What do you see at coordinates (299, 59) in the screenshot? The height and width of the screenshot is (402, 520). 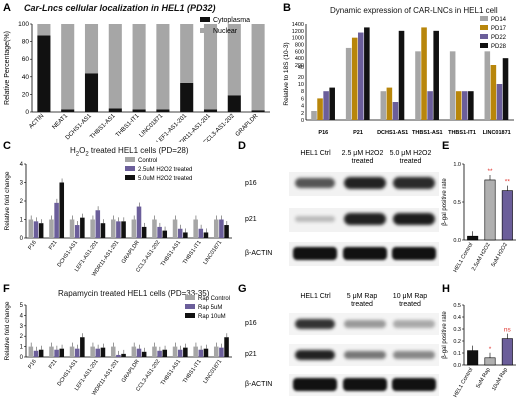 I see `y-tick-label: 400` at bounding box center [299, 59].